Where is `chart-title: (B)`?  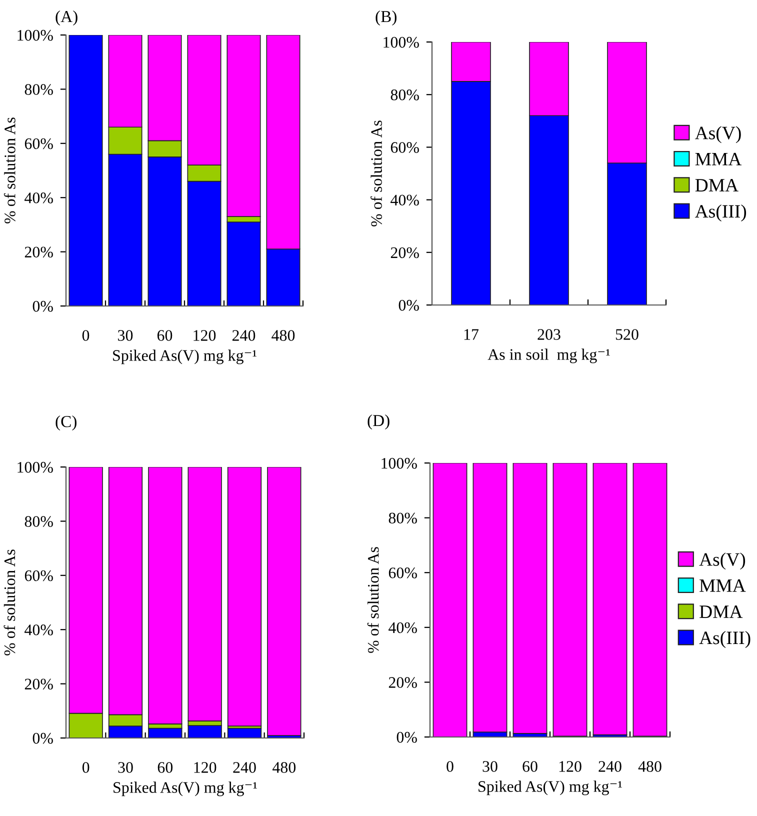
chart-title: (B) is located at coordinates (386, 18).